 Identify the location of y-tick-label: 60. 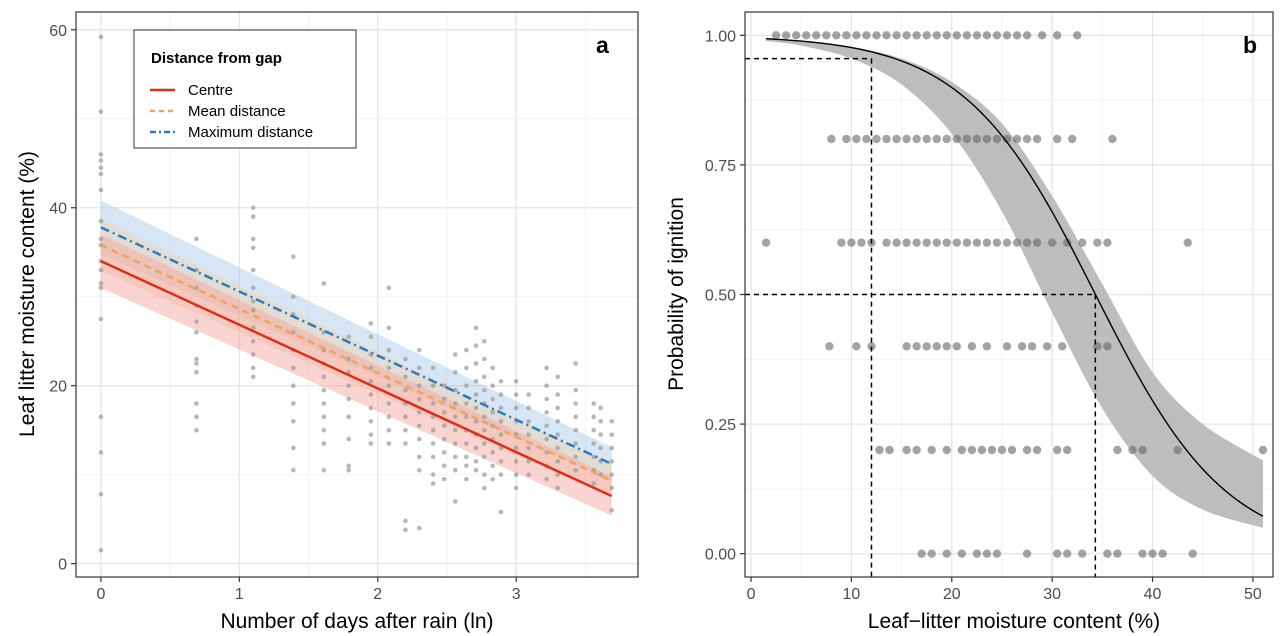
(58, 31).